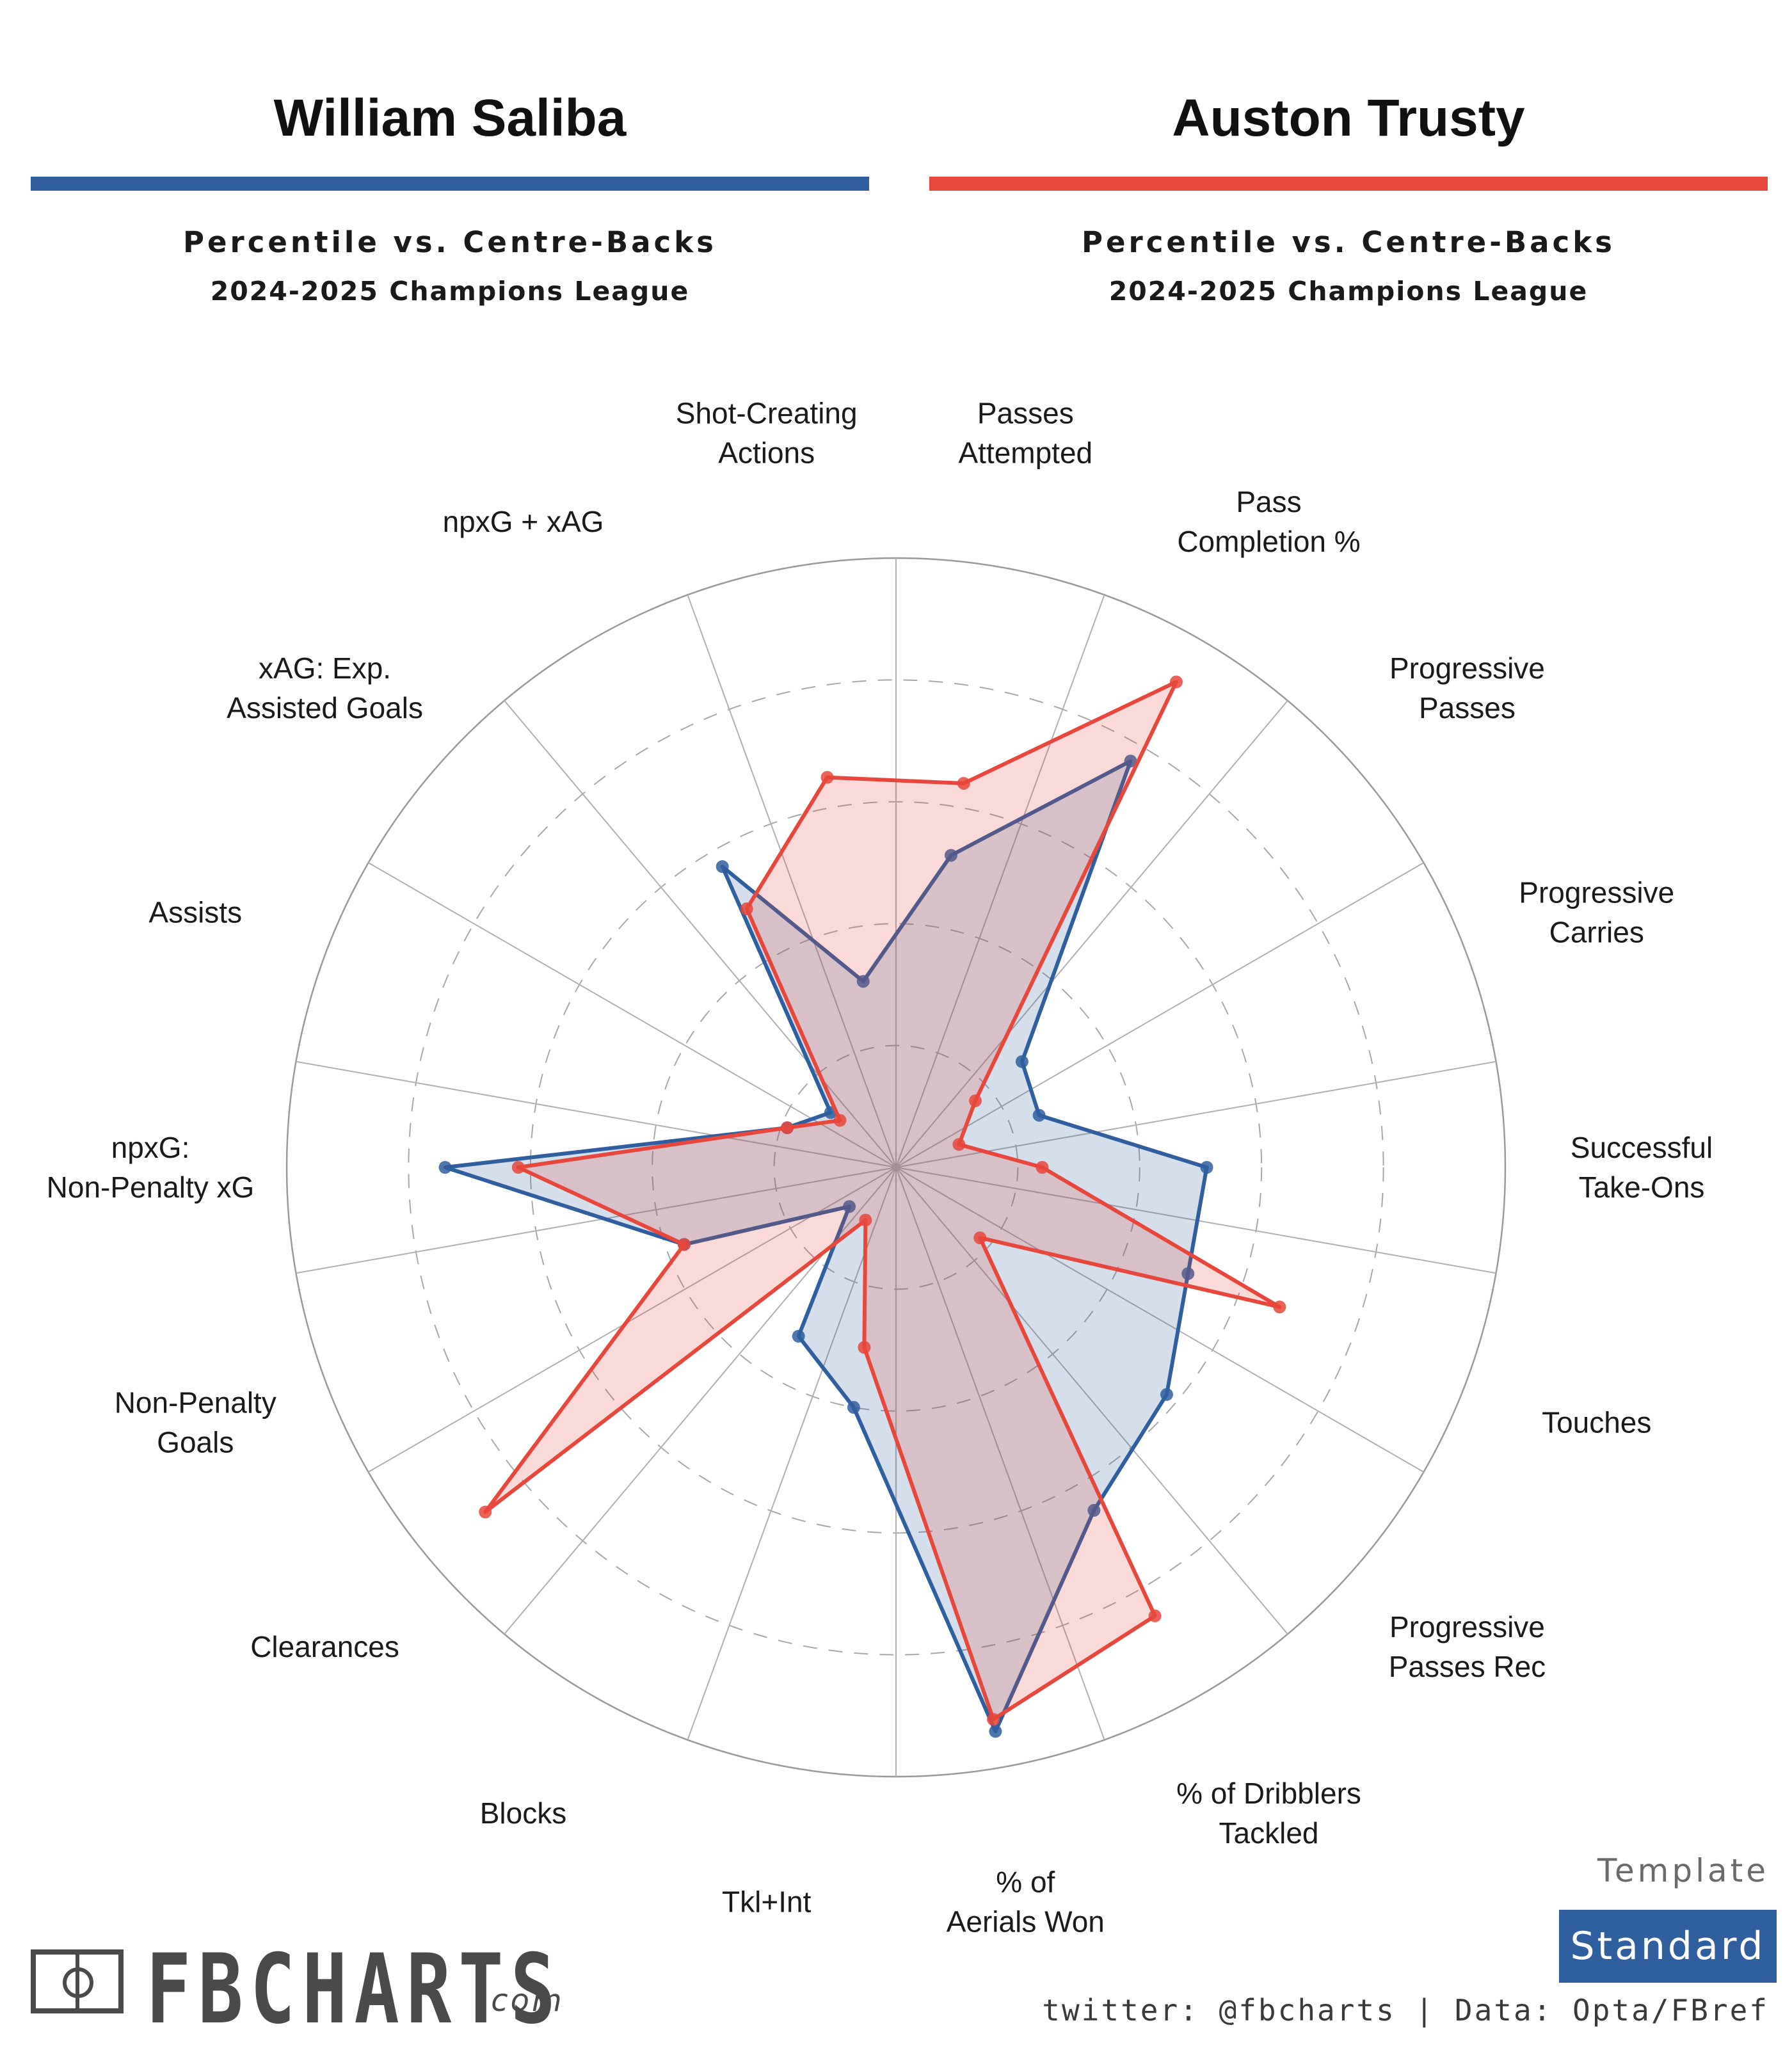  I want to click on axis-label: Non-Penalty Goals, so click(195, 1422).